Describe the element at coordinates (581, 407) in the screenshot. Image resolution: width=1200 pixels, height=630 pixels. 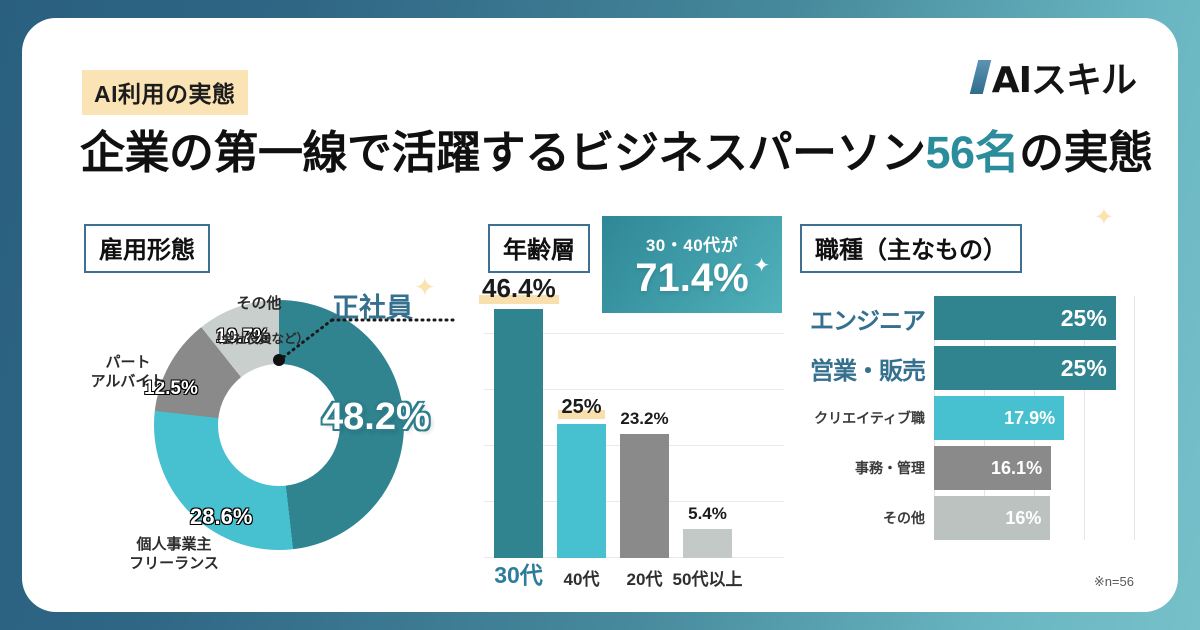
I see `age-bar-value: 25%` at that location.